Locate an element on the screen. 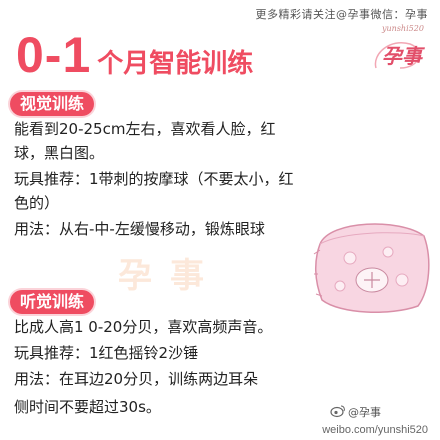  hearing-line-3: 用法：在耳边20分贝，训练两边耳朵 is located at coordinates (136, 379).